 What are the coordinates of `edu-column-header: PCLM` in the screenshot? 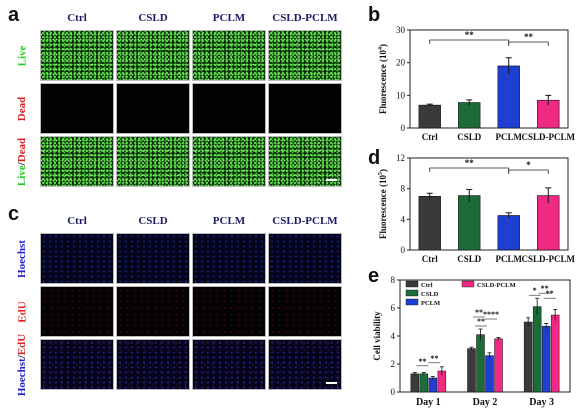 It's located at (229, 221).